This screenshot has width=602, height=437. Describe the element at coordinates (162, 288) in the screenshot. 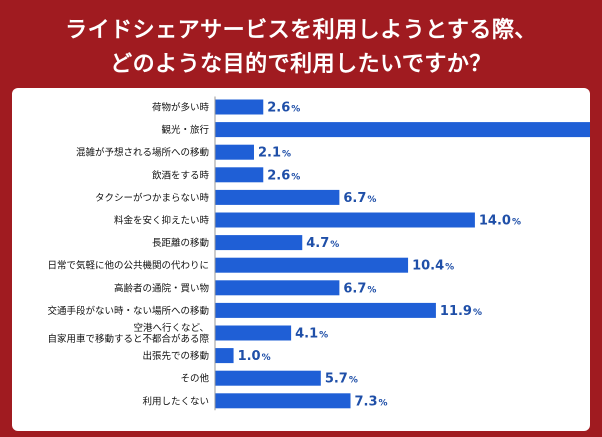

I see `category-label: 高齢者の通院・買い物` at that location.